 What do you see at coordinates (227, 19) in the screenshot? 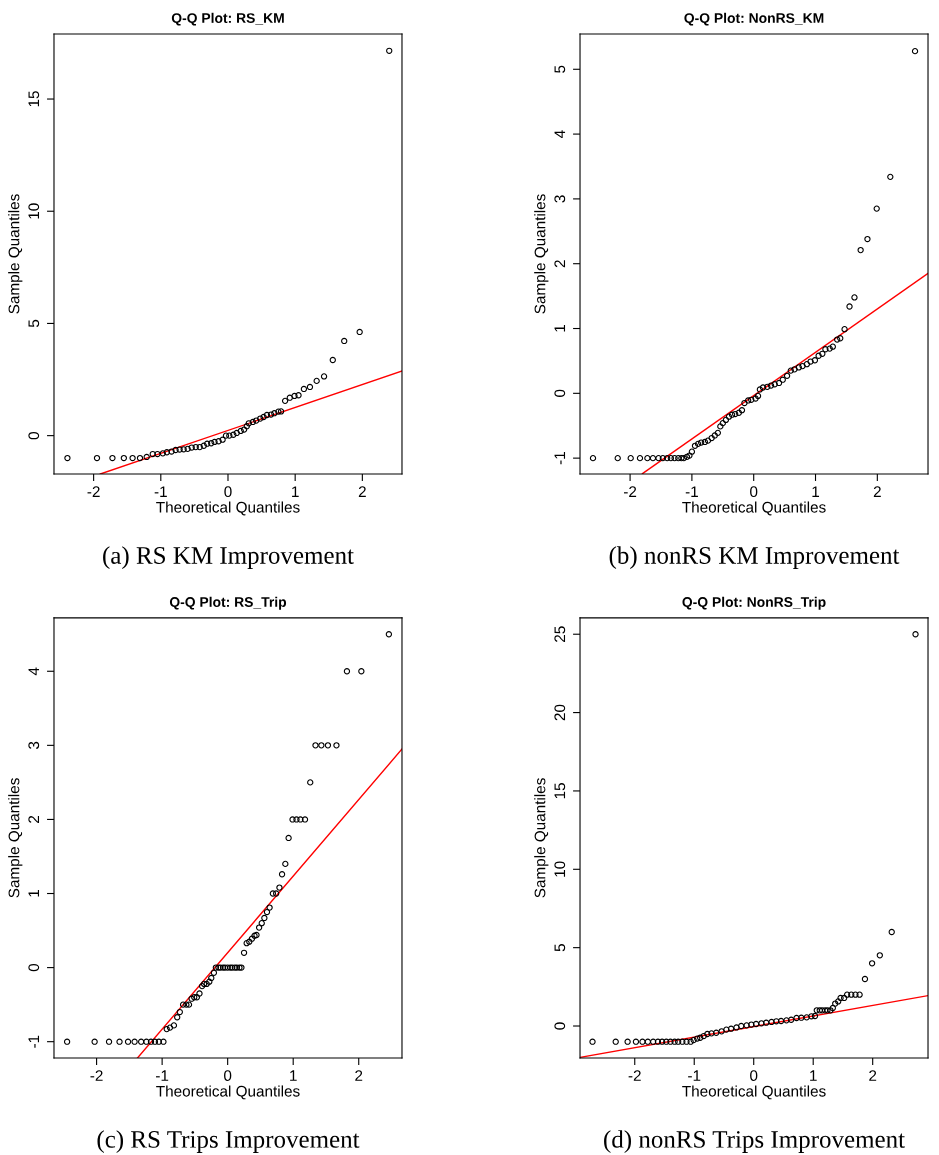
I see `chart-title: Q-Q Plot: RS_KM` at bounding box center [227, 19].